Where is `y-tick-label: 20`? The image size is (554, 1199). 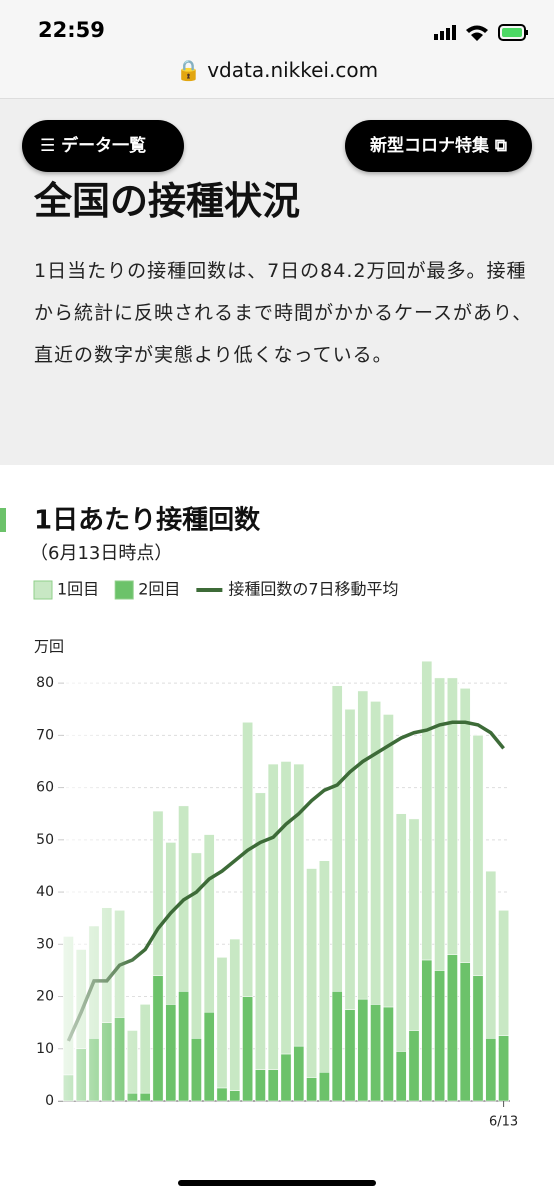
y-tick-label: 20 is located at coordinates (45, 997).